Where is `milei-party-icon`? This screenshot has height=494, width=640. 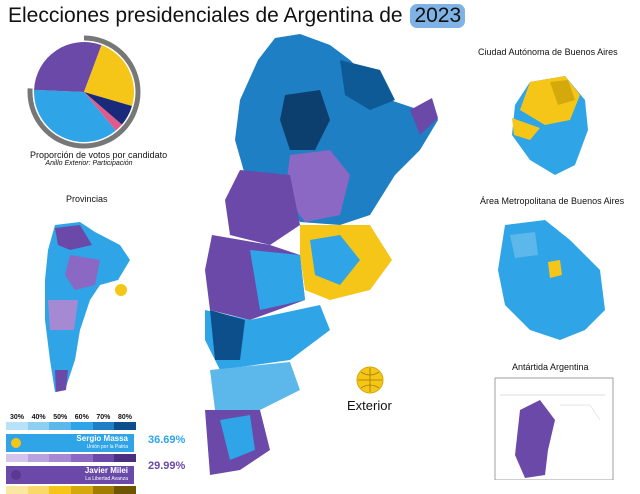
milei-party-icon is located at coordinates (16, 475).